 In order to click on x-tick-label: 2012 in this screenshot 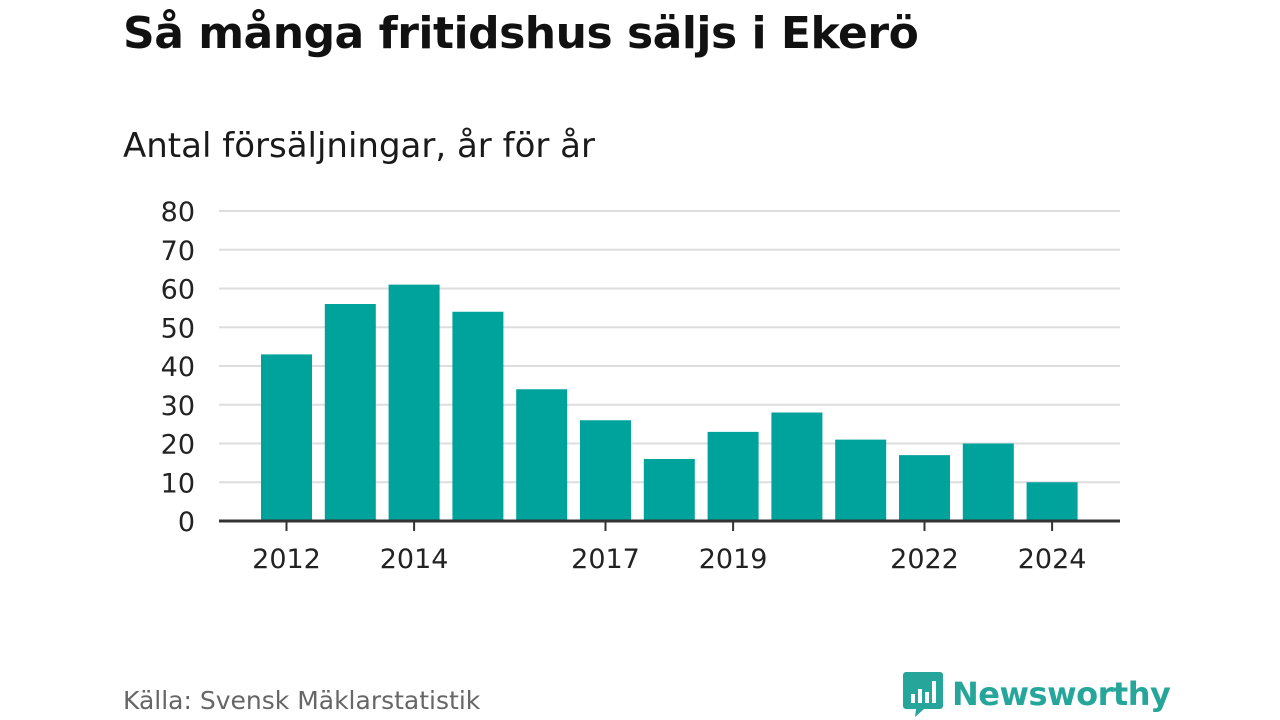, I will do `click(286, 559)`.